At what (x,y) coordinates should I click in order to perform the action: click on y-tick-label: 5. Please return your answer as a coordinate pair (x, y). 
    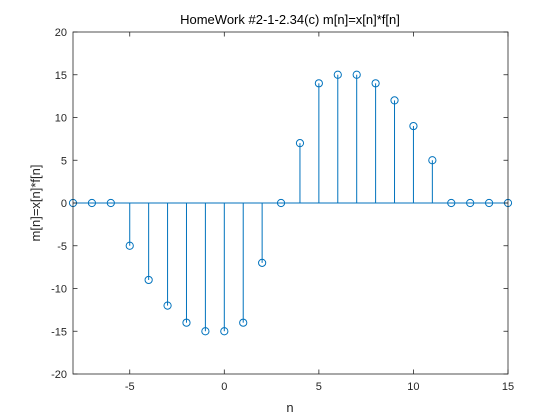
    Looking at the image, I should click on (64, 161).